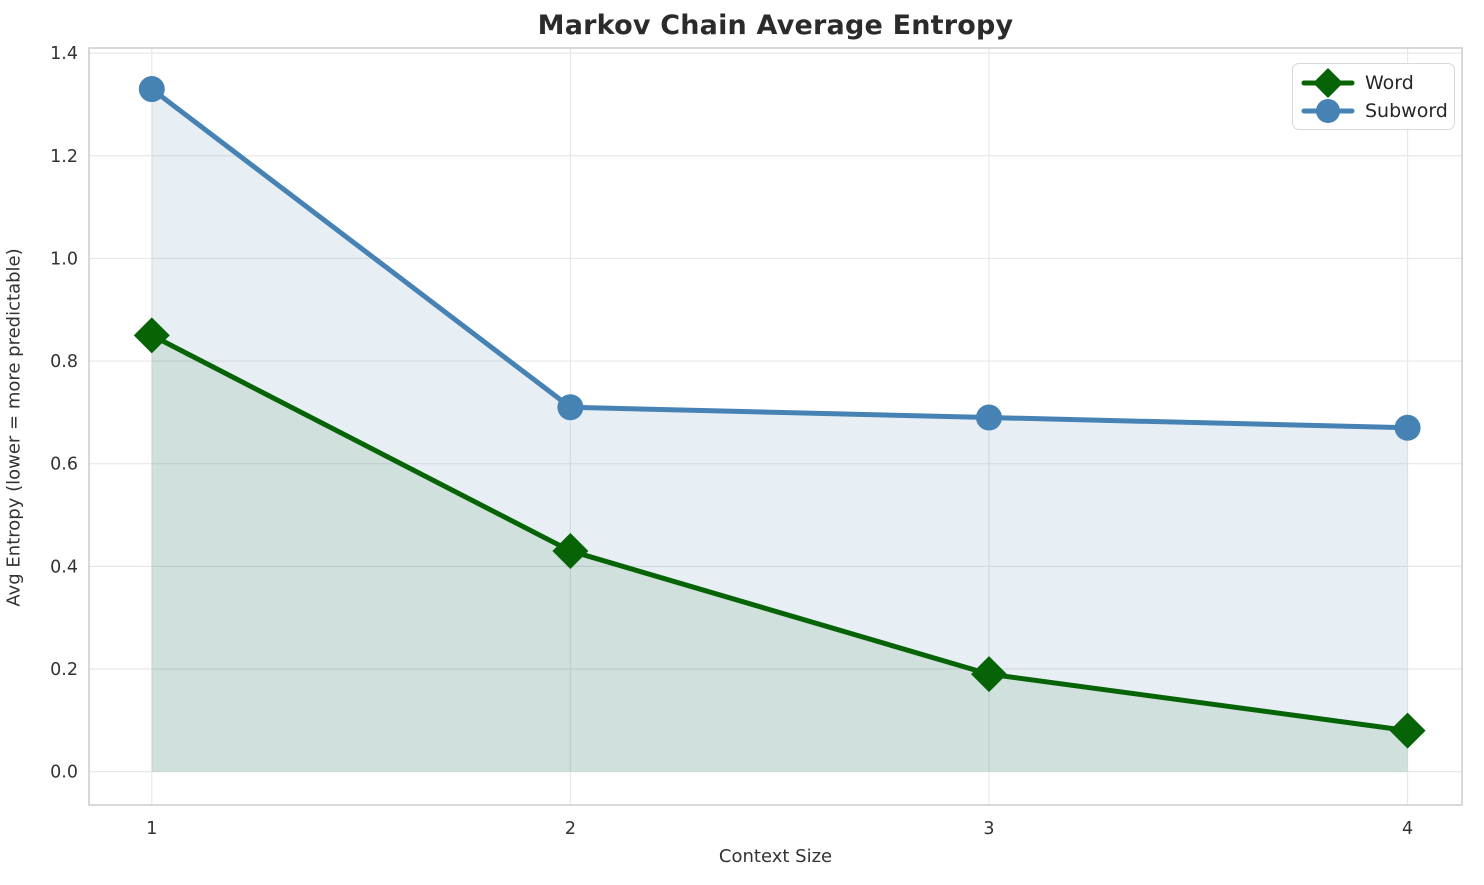 The image size is (1484, 885). Describe the element at coordinates (64, 465) in the screenshot. I see `y-tick-label: 0.6` at that location.